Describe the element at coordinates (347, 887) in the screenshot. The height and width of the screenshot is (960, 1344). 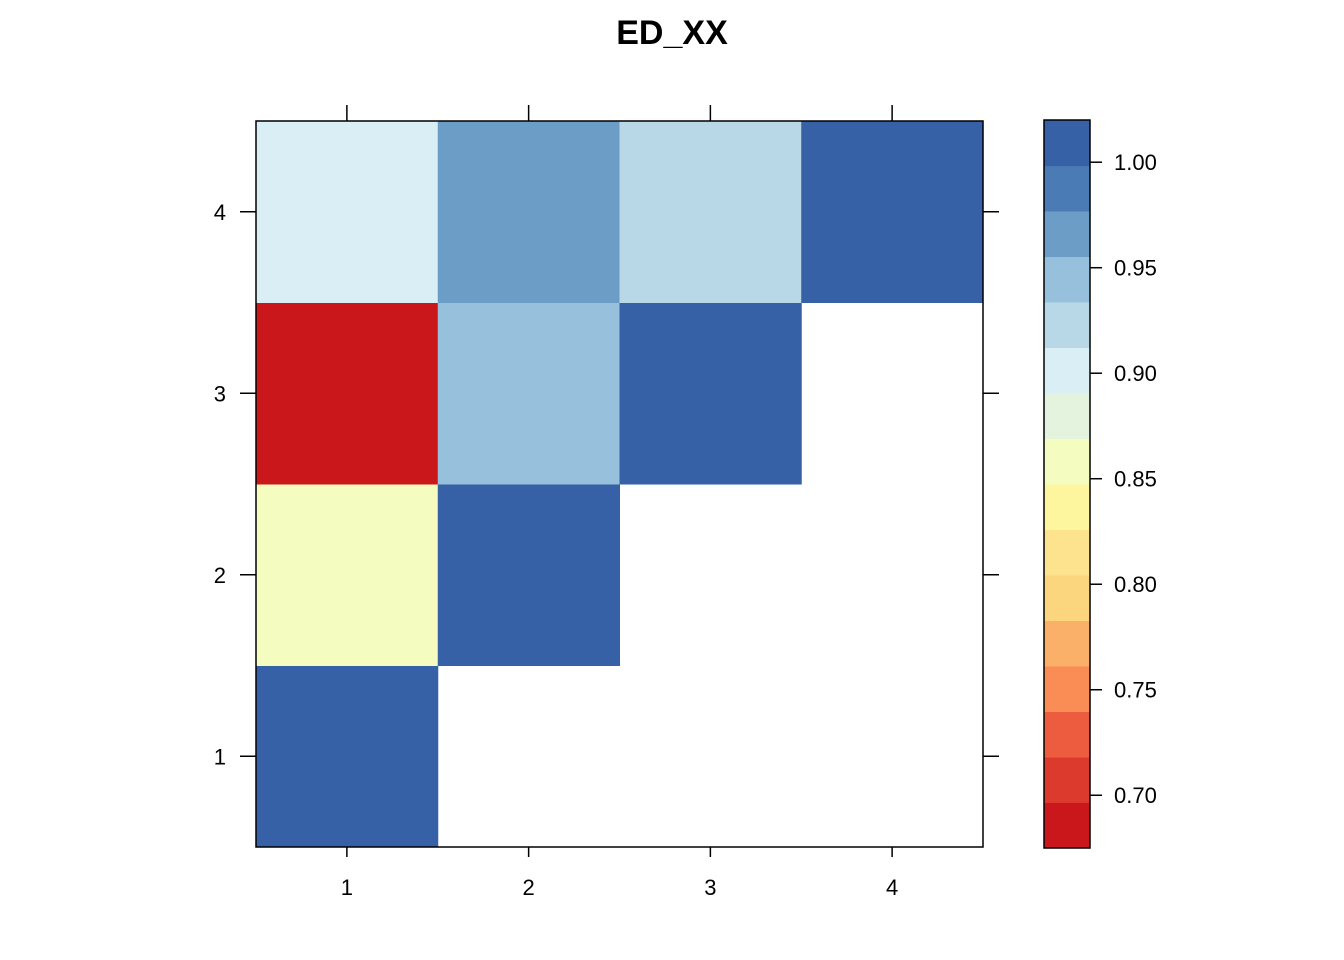
I see `x-tick-label-1: 1` at that location.